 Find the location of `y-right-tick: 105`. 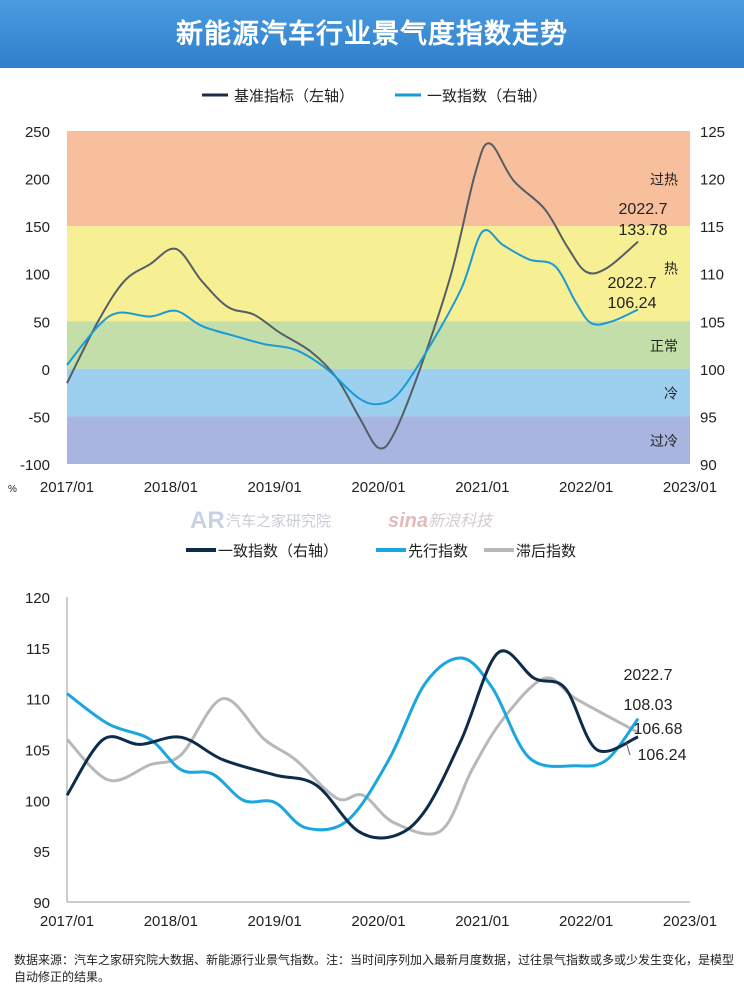

y-right-tick: 105 is located at coordinates (712, 322).